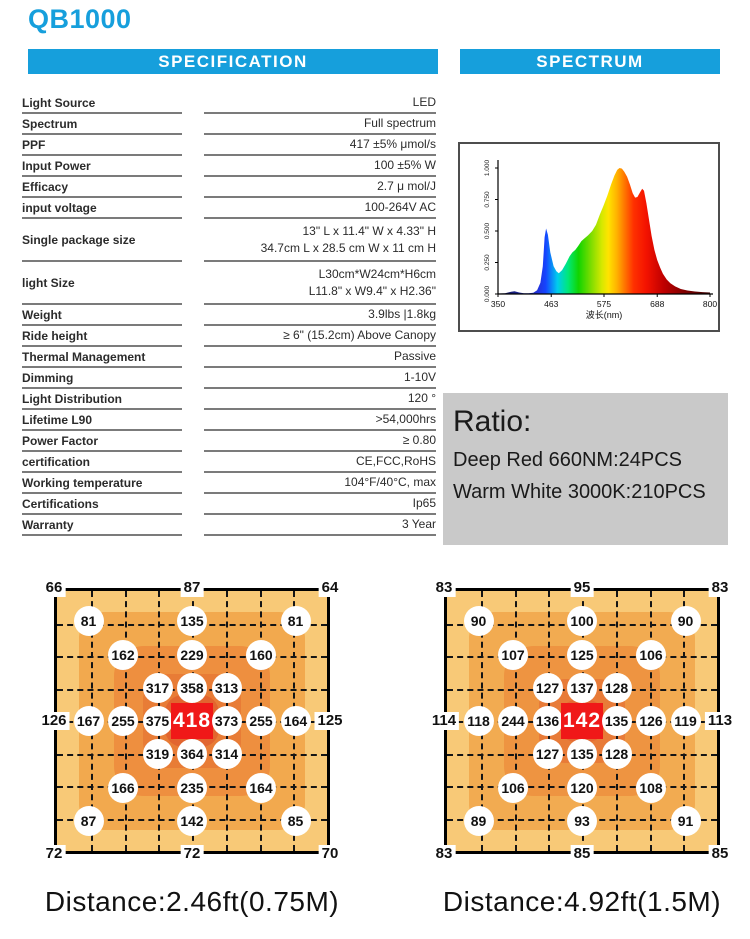  What do you see at coordinates (54, 588) in the screenshot?
I see `heatmap-value: 66` at bounding box center [54, 588].